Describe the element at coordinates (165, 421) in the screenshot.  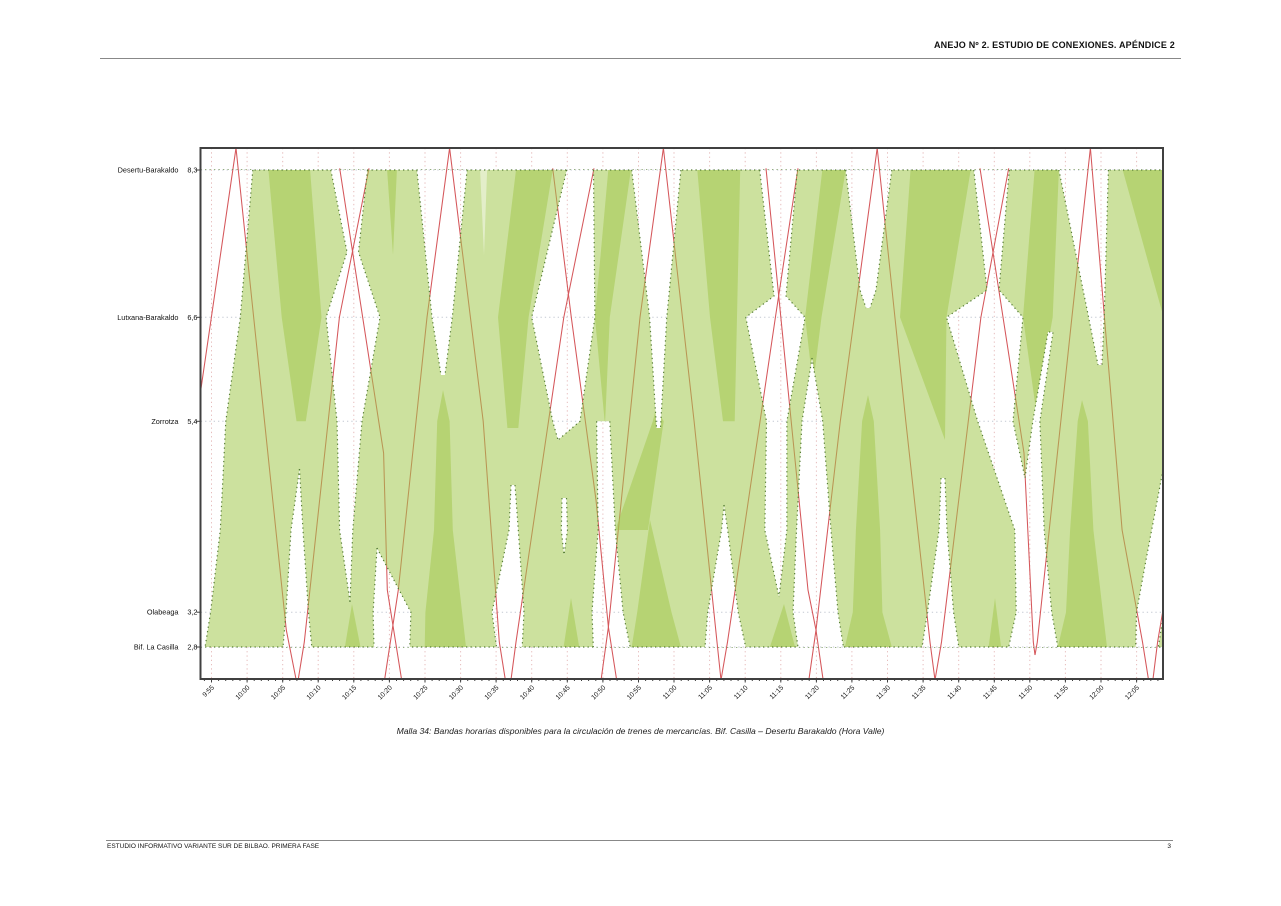
I see `svg-text: Zorrotza` at that location.